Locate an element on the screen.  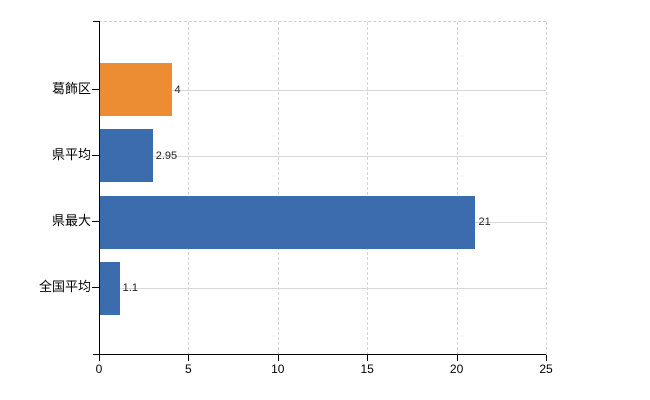
x-axis-tick-label: 0 is located at coordinates (99, 369).